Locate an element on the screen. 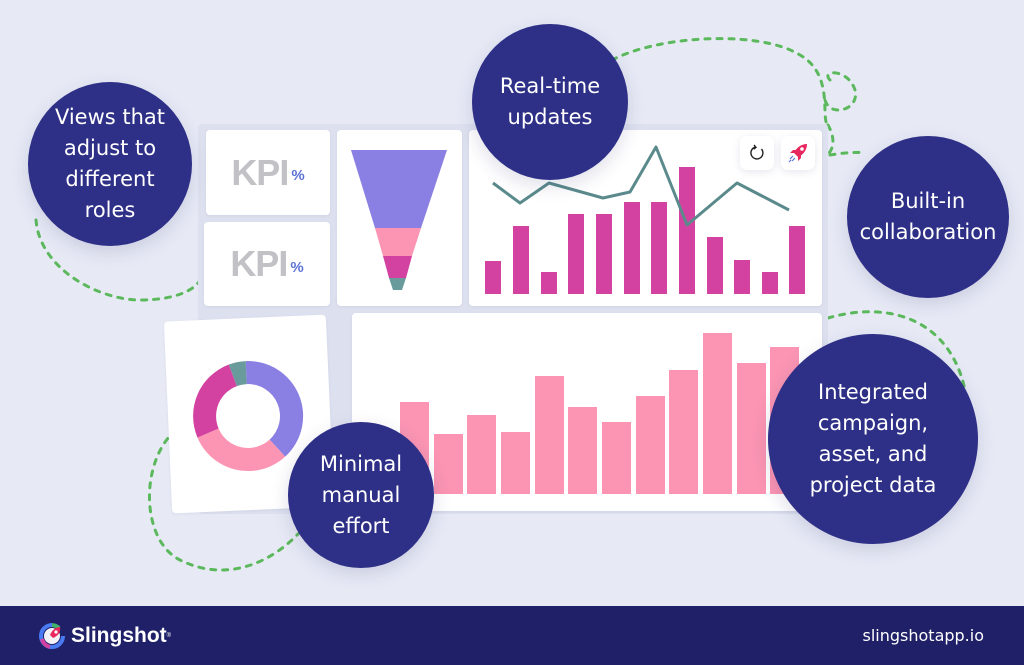 The width and height of the screenshot is (1024, 665). donut-chart is located at coordinates (248, 416).